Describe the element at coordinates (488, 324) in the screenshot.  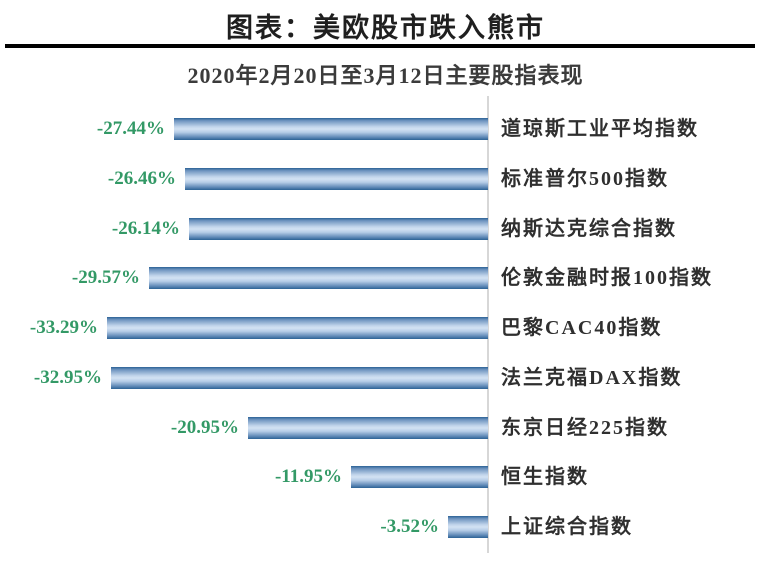
I see `axis-line` at that location.